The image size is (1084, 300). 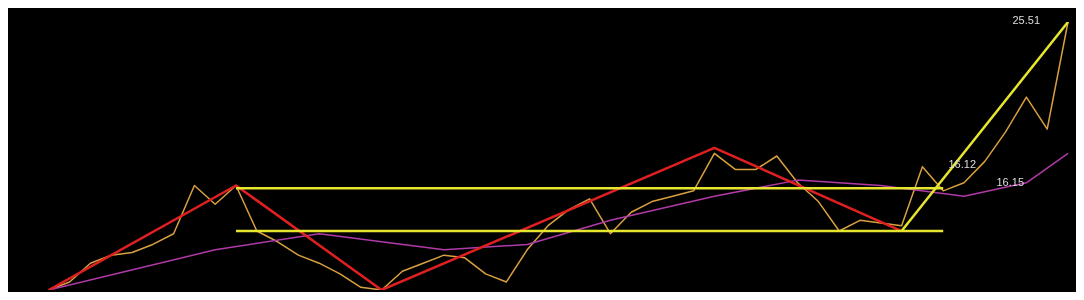 What do you see at coordinates (1026, 20) in the screenshot?
I see `annotation: 25.51` at bounding box center [1026, 20].